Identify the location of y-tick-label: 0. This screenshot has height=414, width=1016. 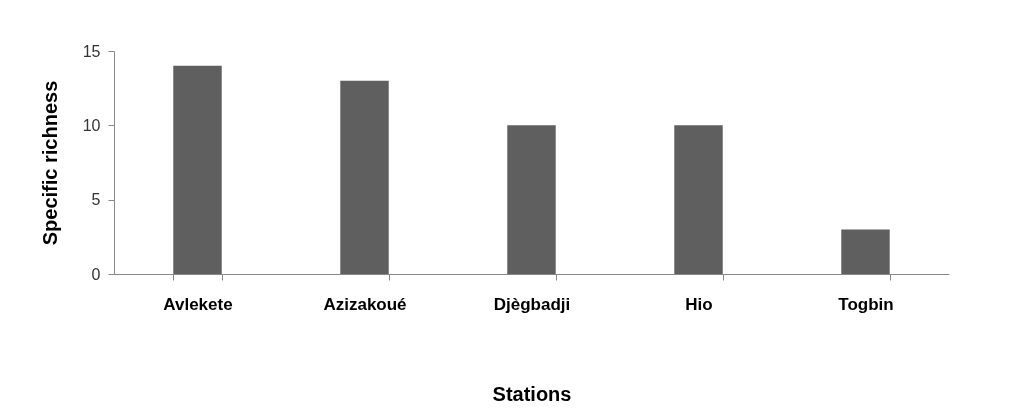
(96, 274).